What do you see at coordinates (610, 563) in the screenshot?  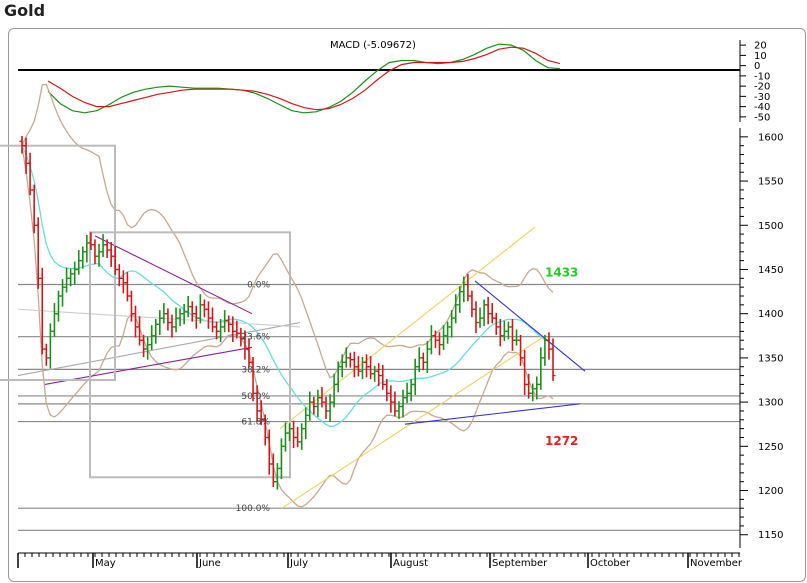 I see `month-label: October` at bounding box center [610, 563].